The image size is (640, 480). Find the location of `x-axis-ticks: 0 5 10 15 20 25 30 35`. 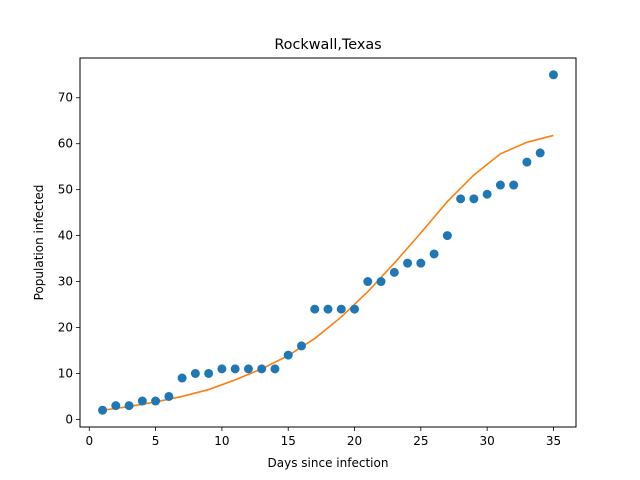

x-axis-ticks: 0 5 10 15 20 25 30 35 is located at coordinates (323, 437).